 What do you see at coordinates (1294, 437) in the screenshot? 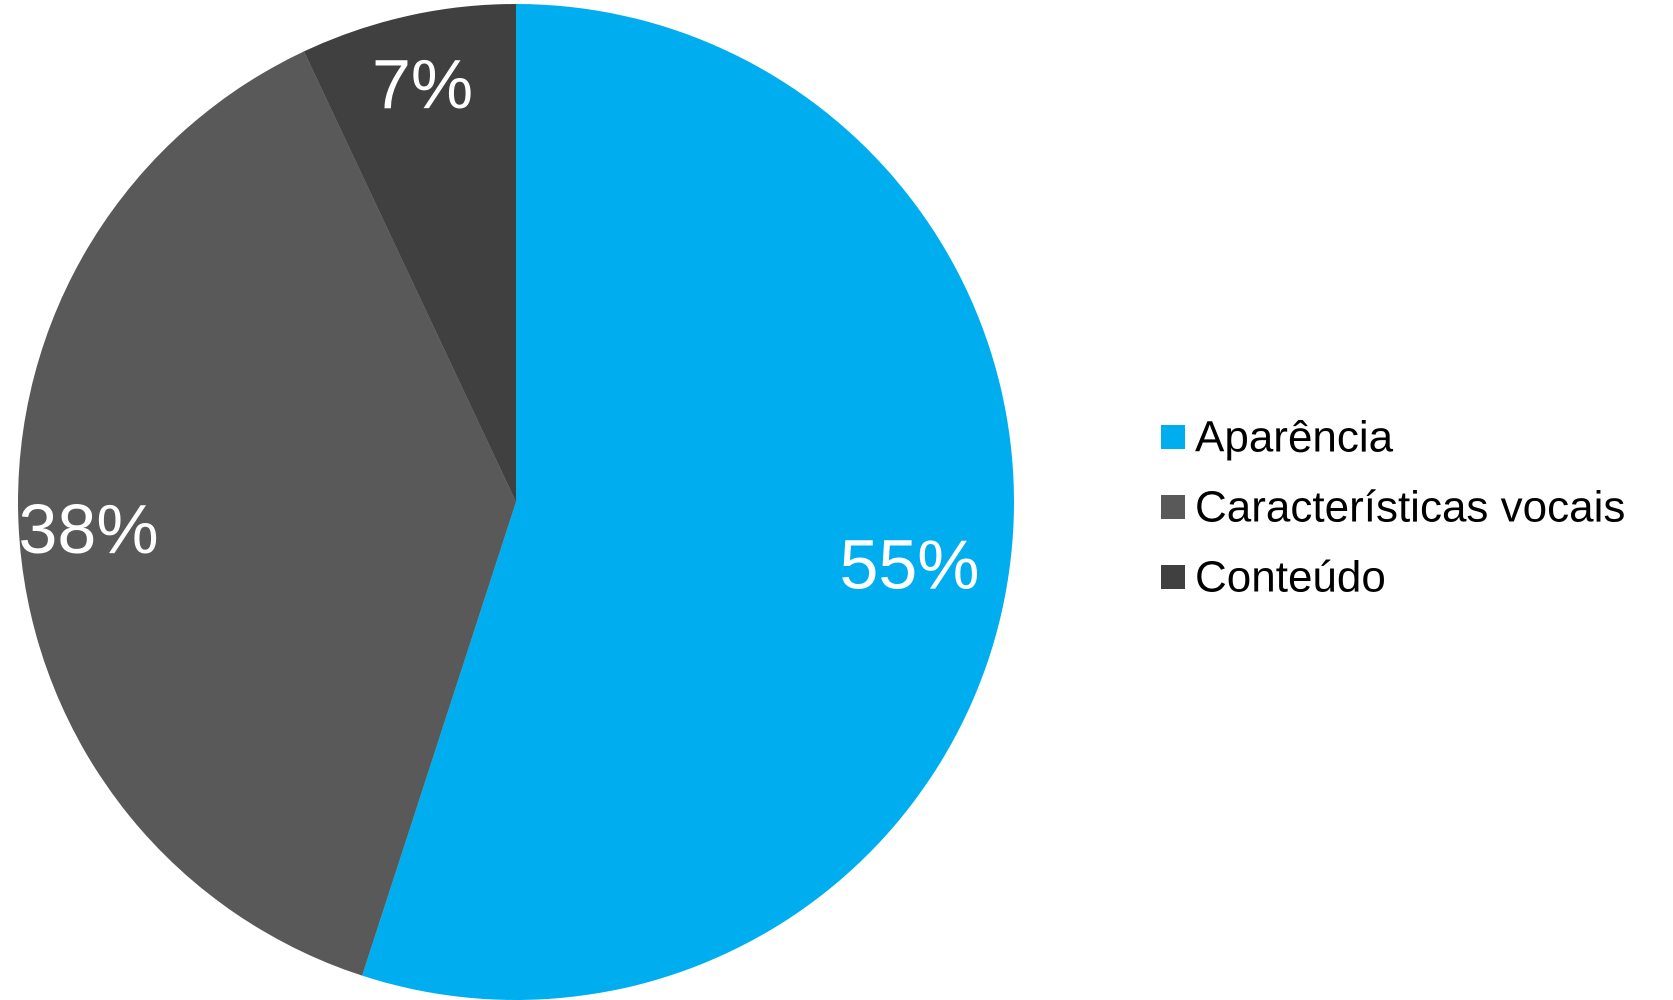
I see `legend-label-aparencia: Aparência` at bounding box center [1294, 437].